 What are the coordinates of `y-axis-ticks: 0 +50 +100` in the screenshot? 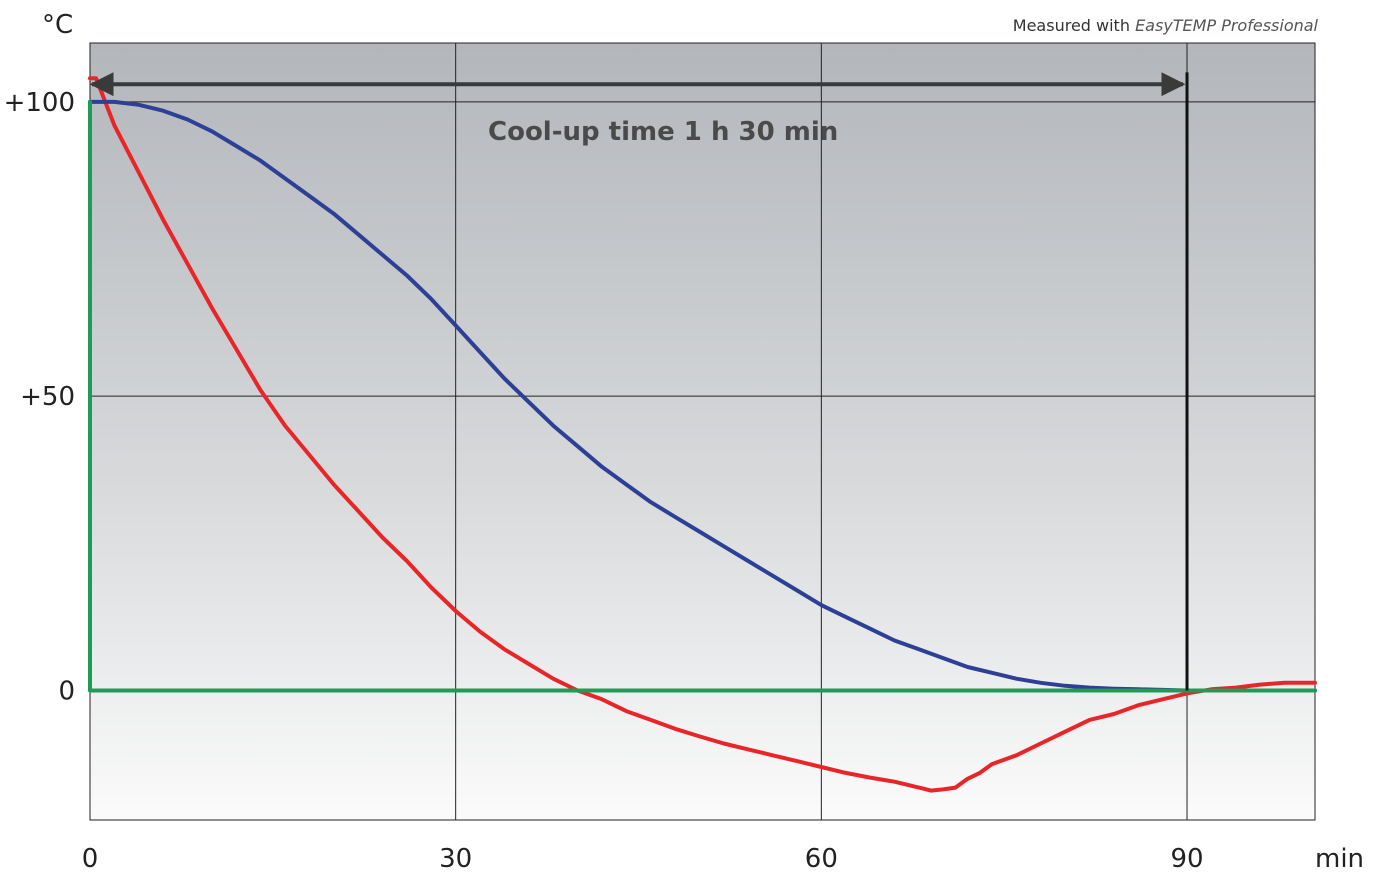 It's located at (39, 397).